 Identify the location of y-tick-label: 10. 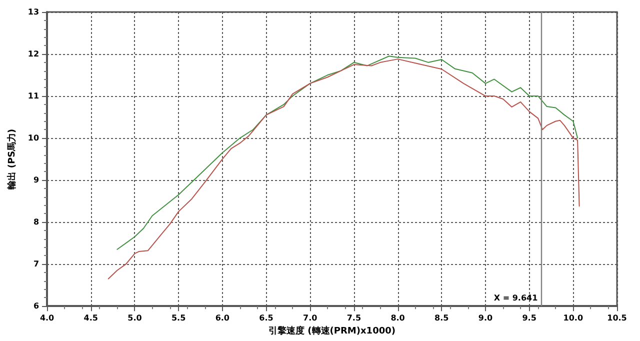
(34, 138).